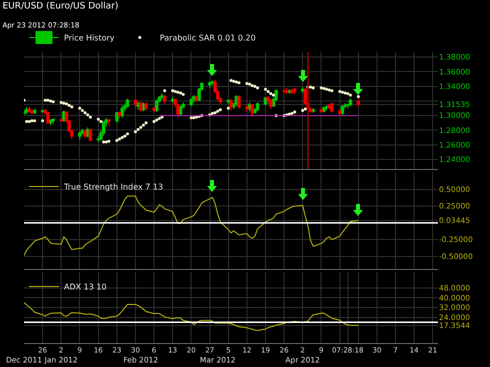 This screenshot has width=490, height=367. I want to click on legend-label: Parabolic SAR 0.01 0.20, so click(208, 38).